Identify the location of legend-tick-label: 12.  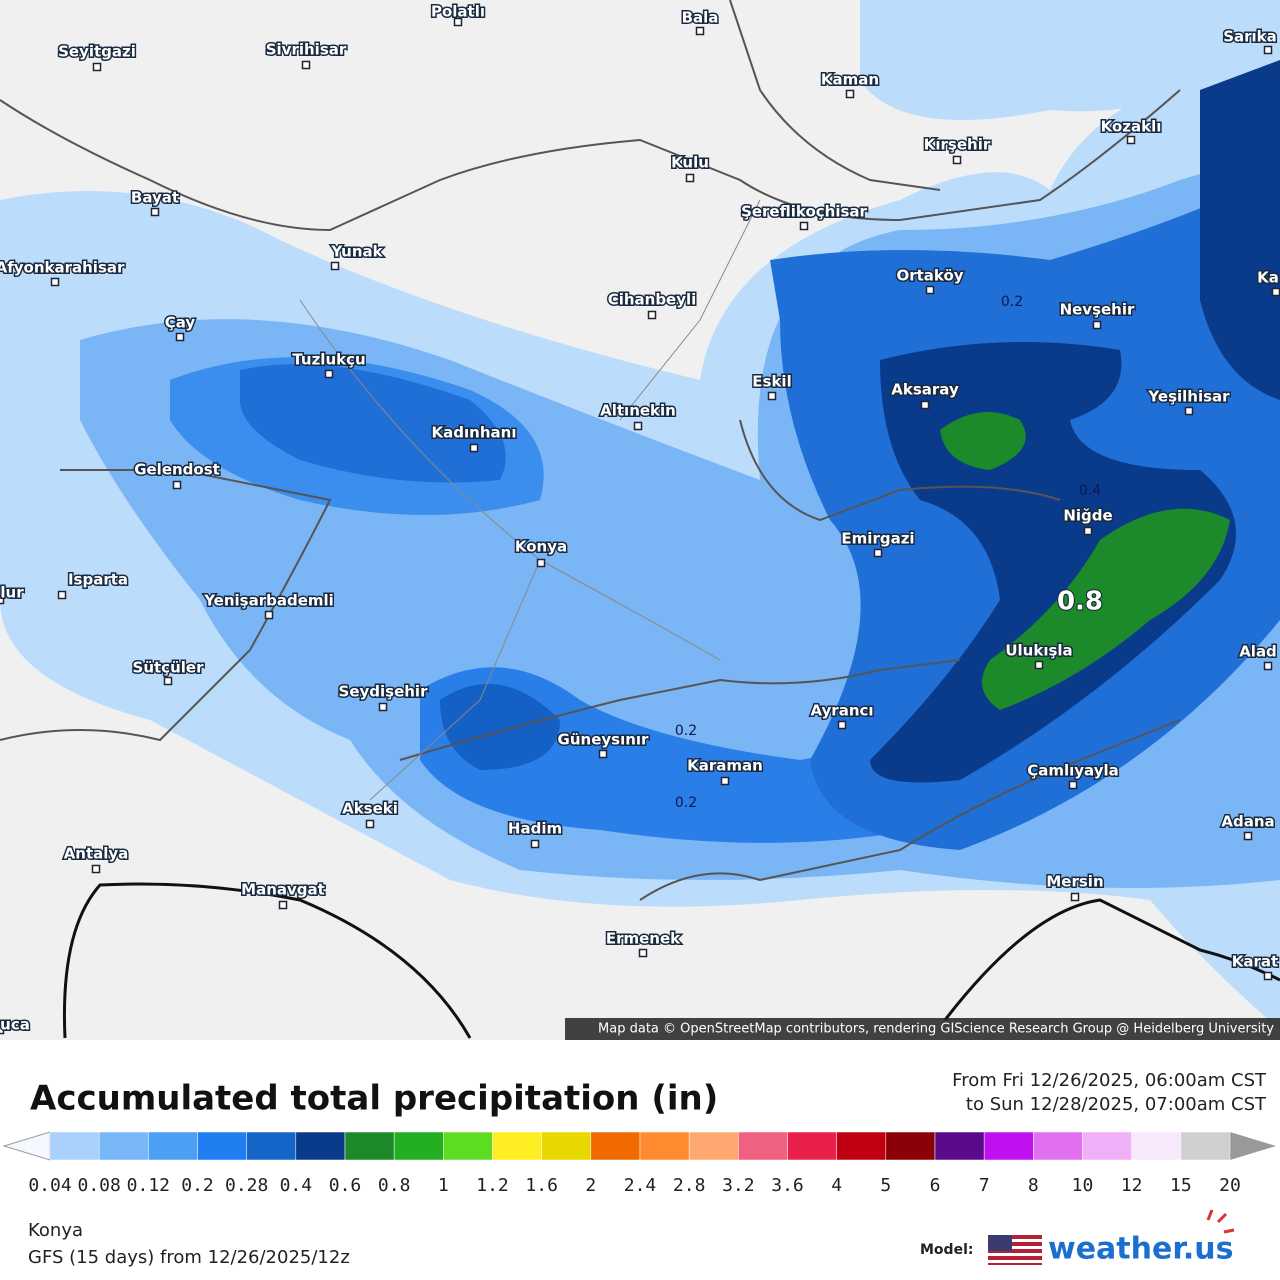
(1132, 1185).